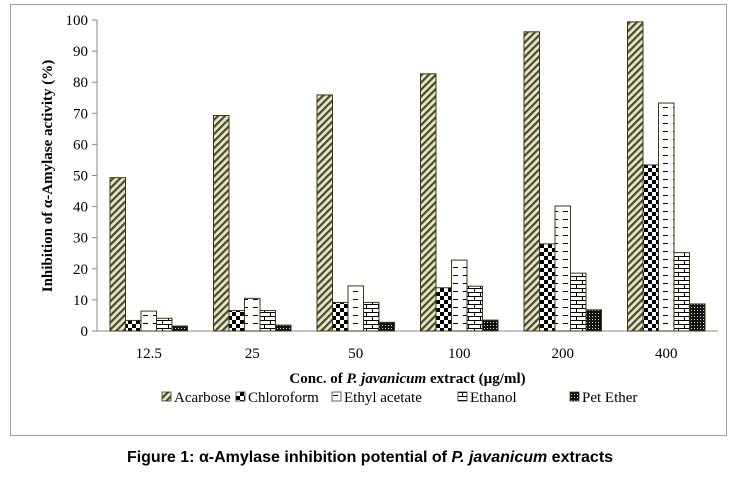 The width and height of the screenshot is (740, 483). I want to click on y-tick-label: 90, so click(80, 52).